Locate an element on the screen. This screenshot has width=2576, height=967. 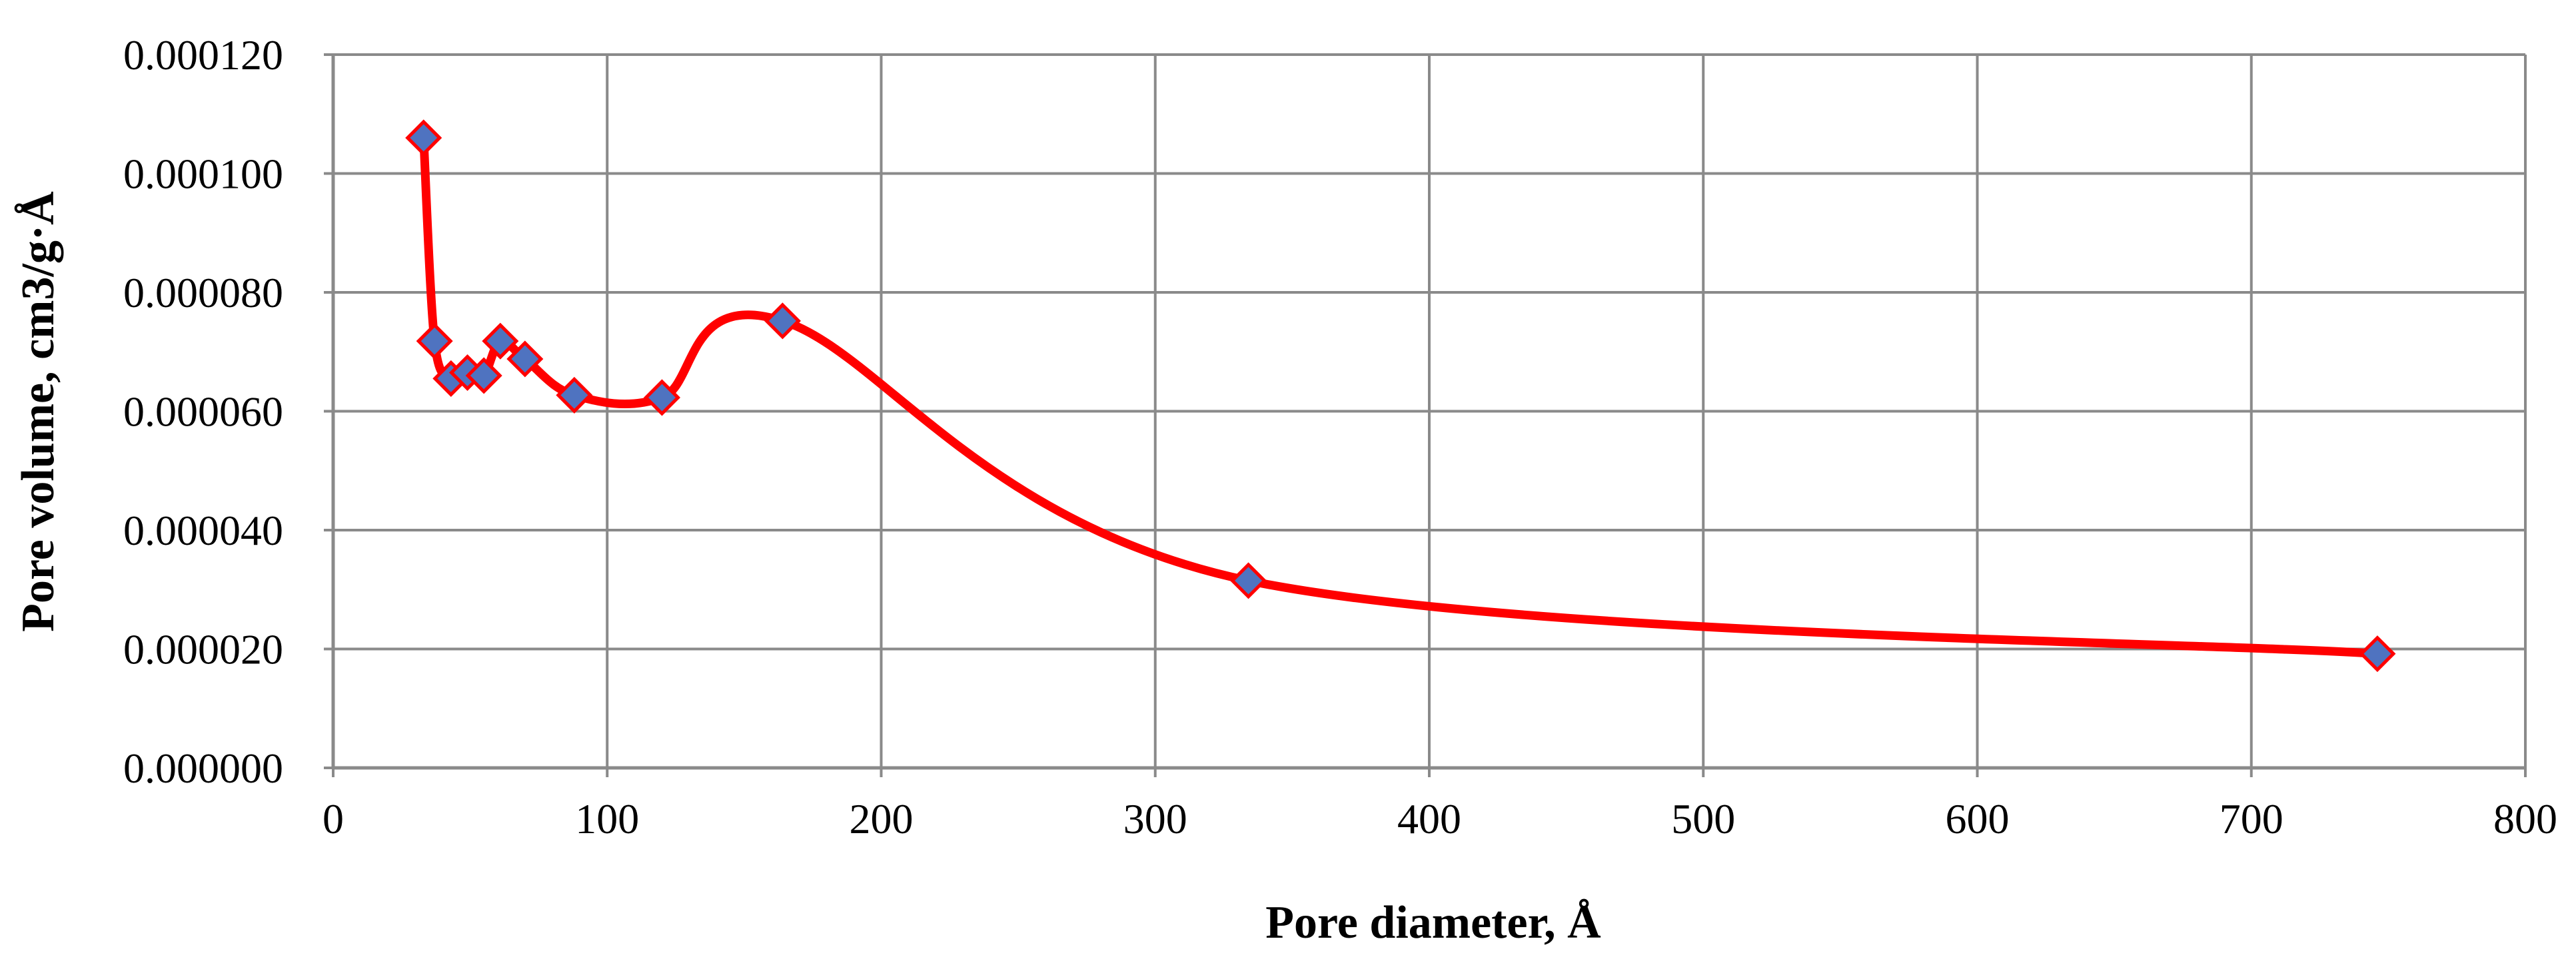
x-tick-label: 700 is located at coordinates (2251, 818).